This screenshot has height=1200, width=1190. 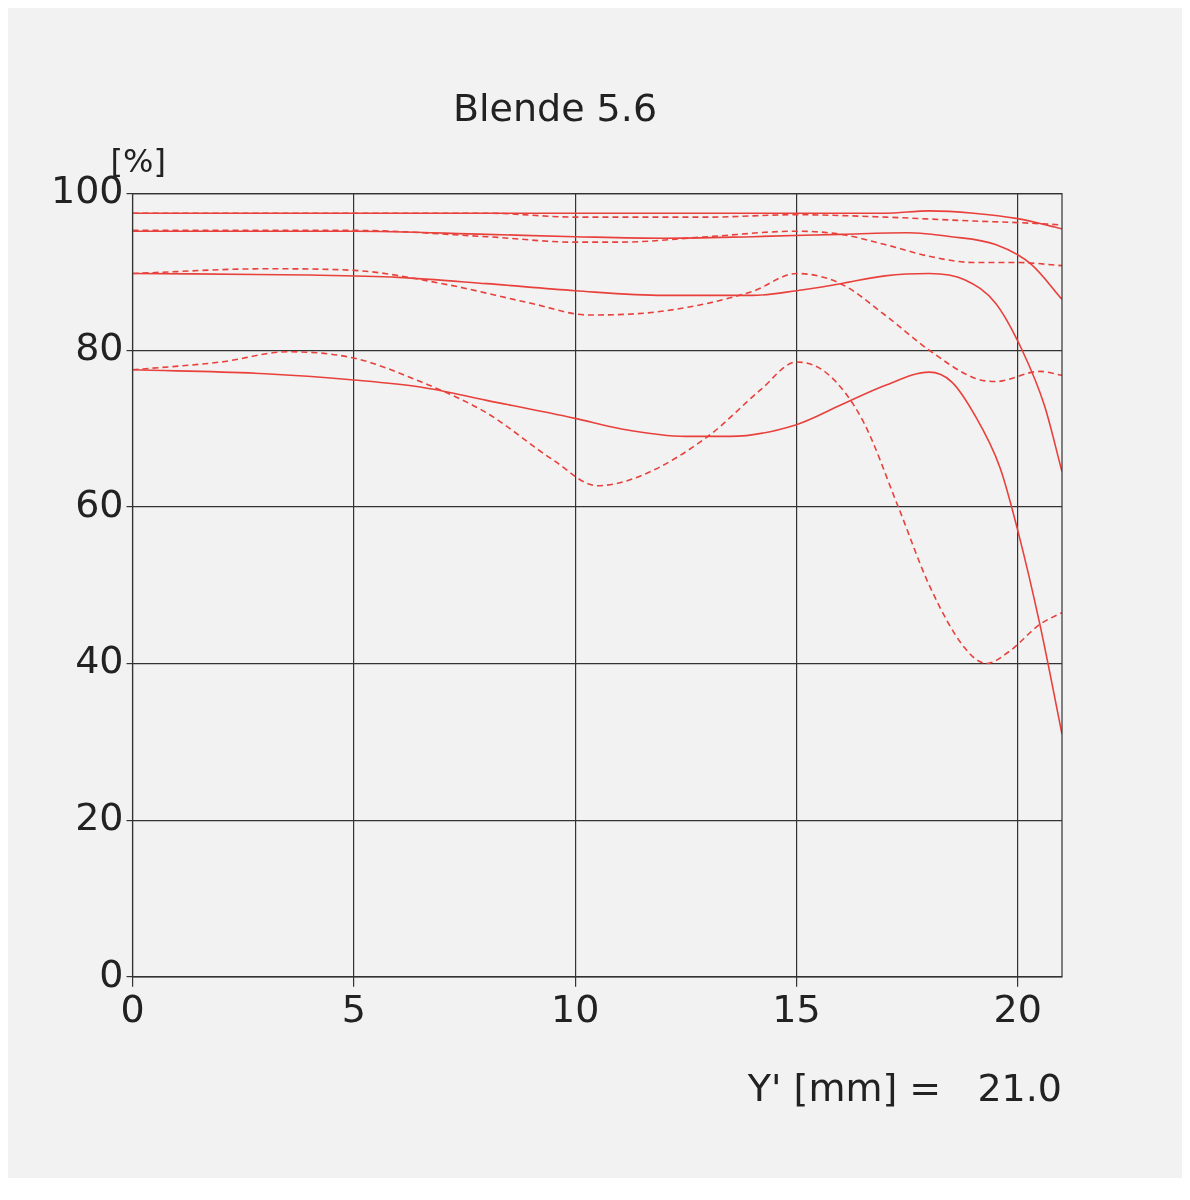 I want to click on x-axis-title: Y' [mm] = 21.0, so click(x=904, y=1088).